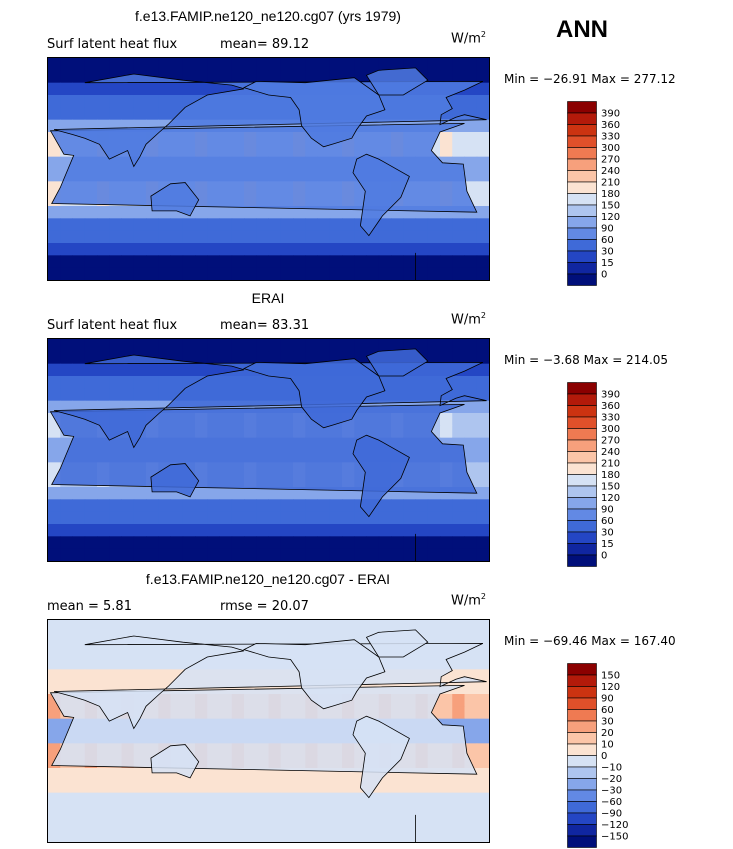  What do you see at coordinates (590, 79) in the screenshot?
I see `panel-1-minmax: Min = −26.91 Max = 277.12` at bounding box center [590, 79].